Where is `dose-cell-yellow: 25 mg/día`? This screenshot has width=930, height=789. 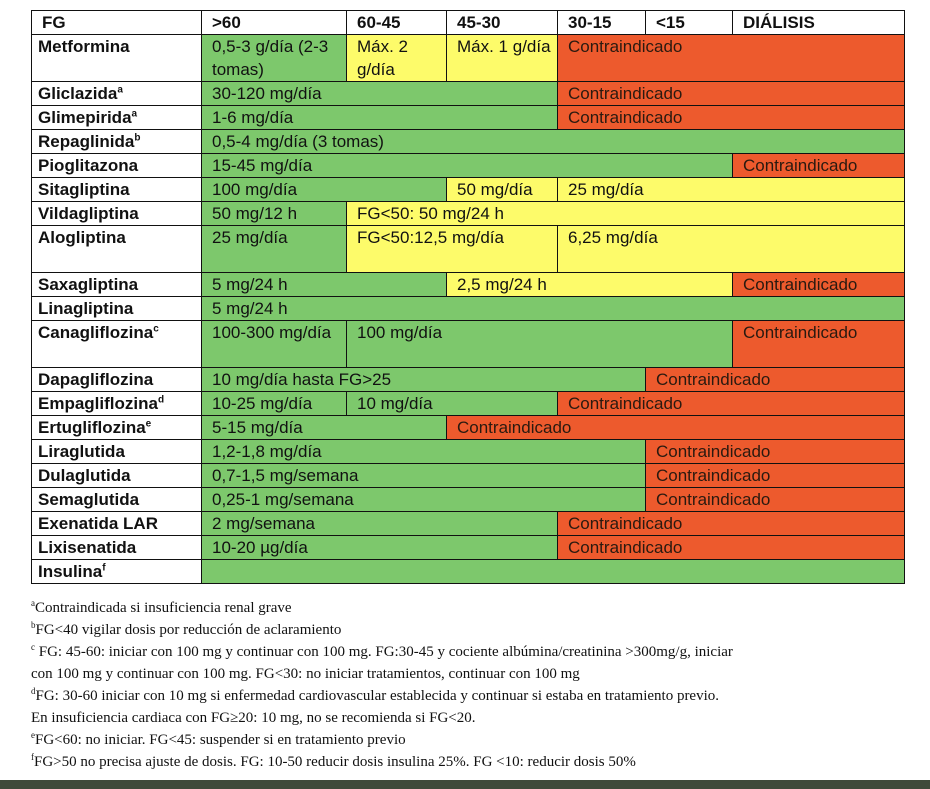 dose-cell-yellow: 25 mg/día is located at coordinates (731, 189).